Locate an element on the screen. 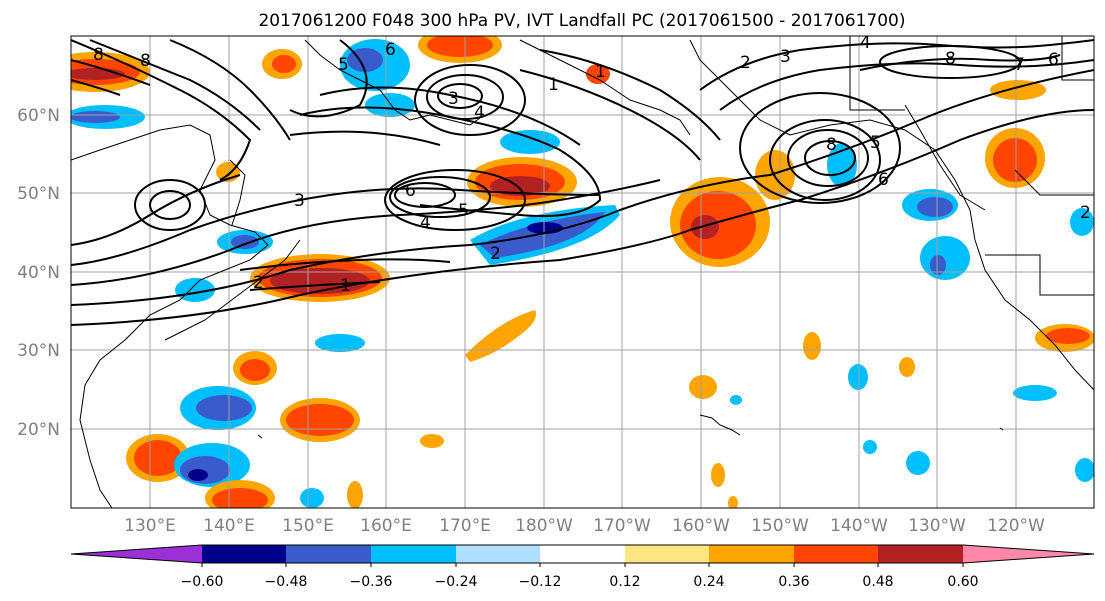 The width and height of the screenshot is (1105, 601). lat-label: 60°N is located at coordinates (38, 116).